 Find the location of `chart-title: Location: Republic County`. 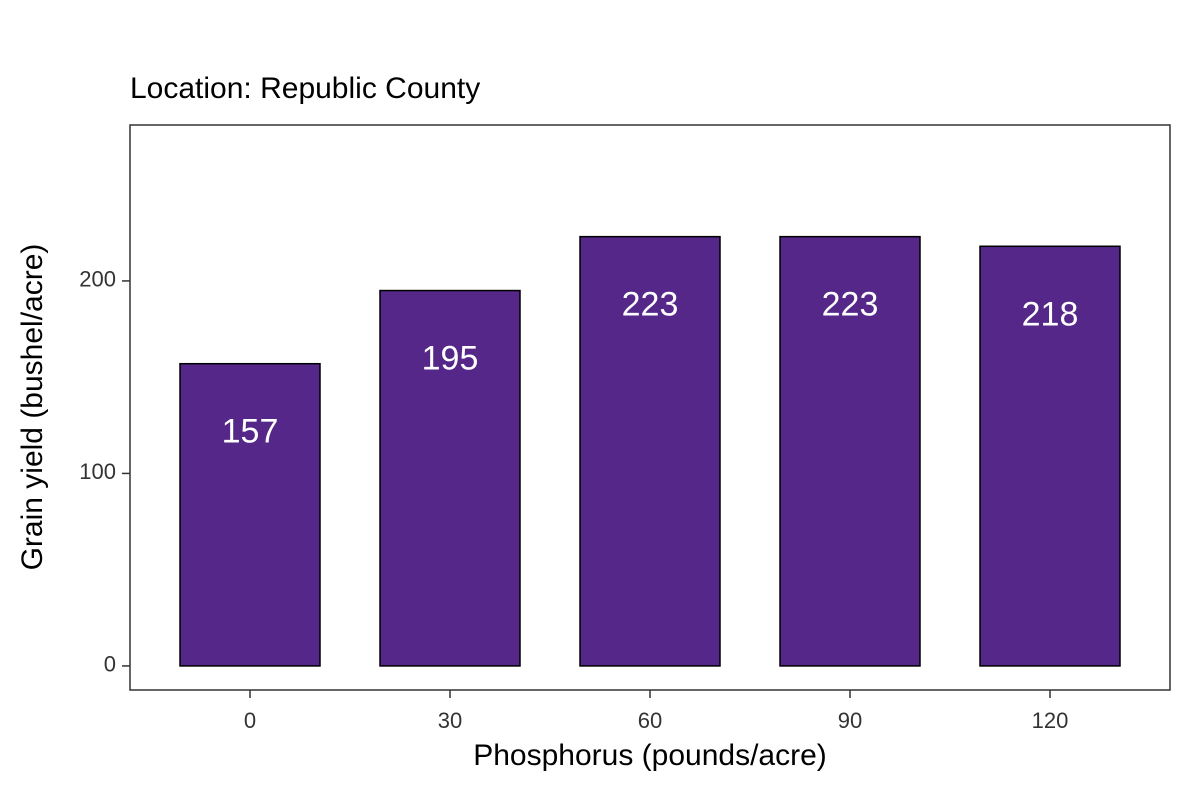

chart-title: Location: Republic County is located at coordinates (305, 88).